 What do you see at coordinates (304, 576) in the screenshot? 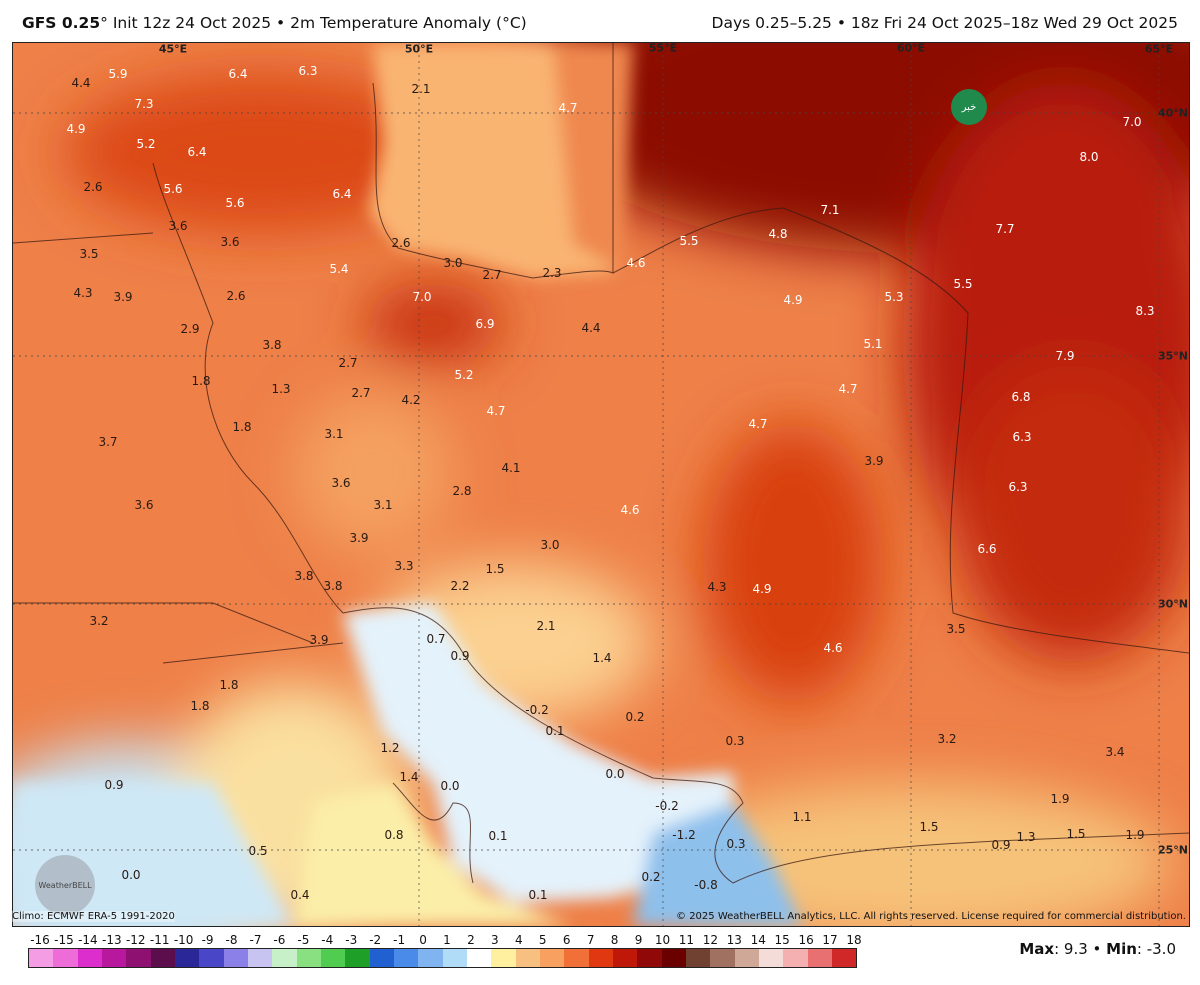
I see `anomaly-label: 3.8` at bounding box center [304, 576].